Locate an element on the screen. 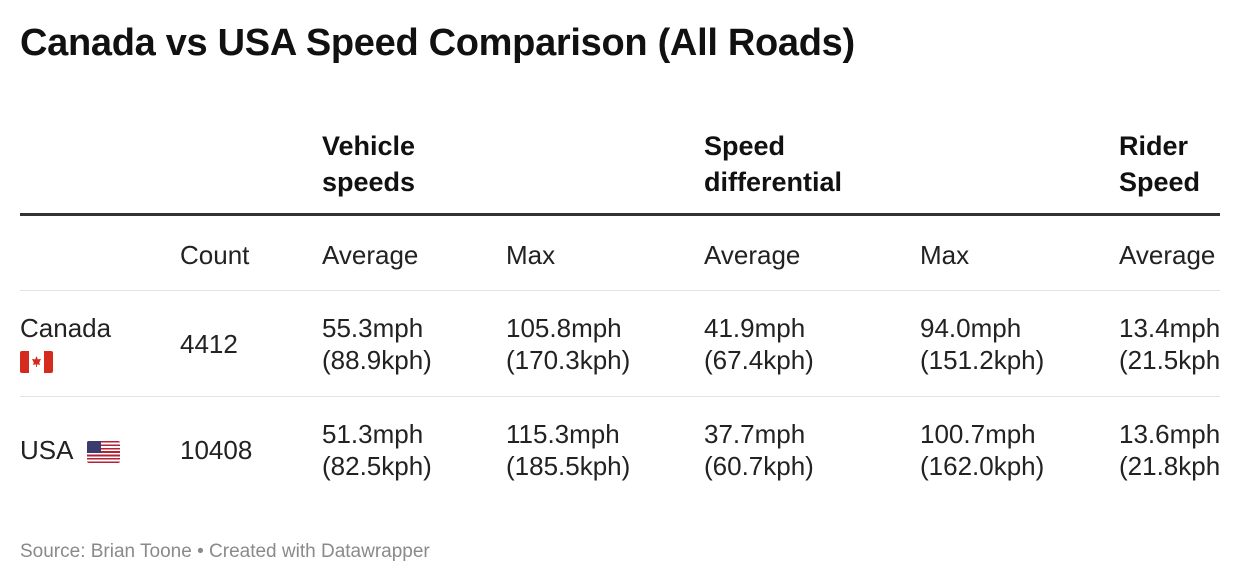 This screenshot has width=1240, height=588. country-name: Canada is located at coordinates (66, 328).